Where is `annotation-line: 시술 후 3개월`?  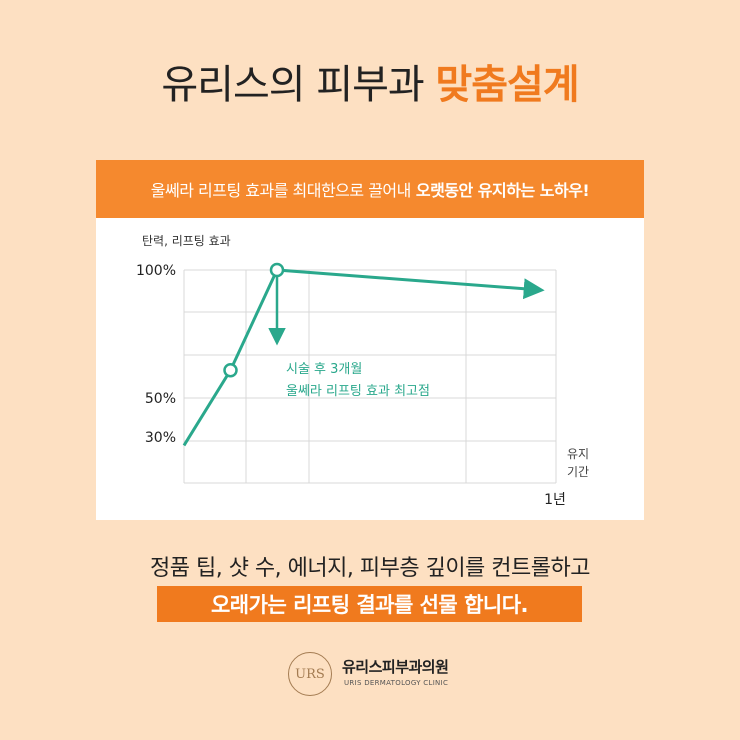 annotation-line: 시술 후 3개월 is located at coordinates (324, 369).